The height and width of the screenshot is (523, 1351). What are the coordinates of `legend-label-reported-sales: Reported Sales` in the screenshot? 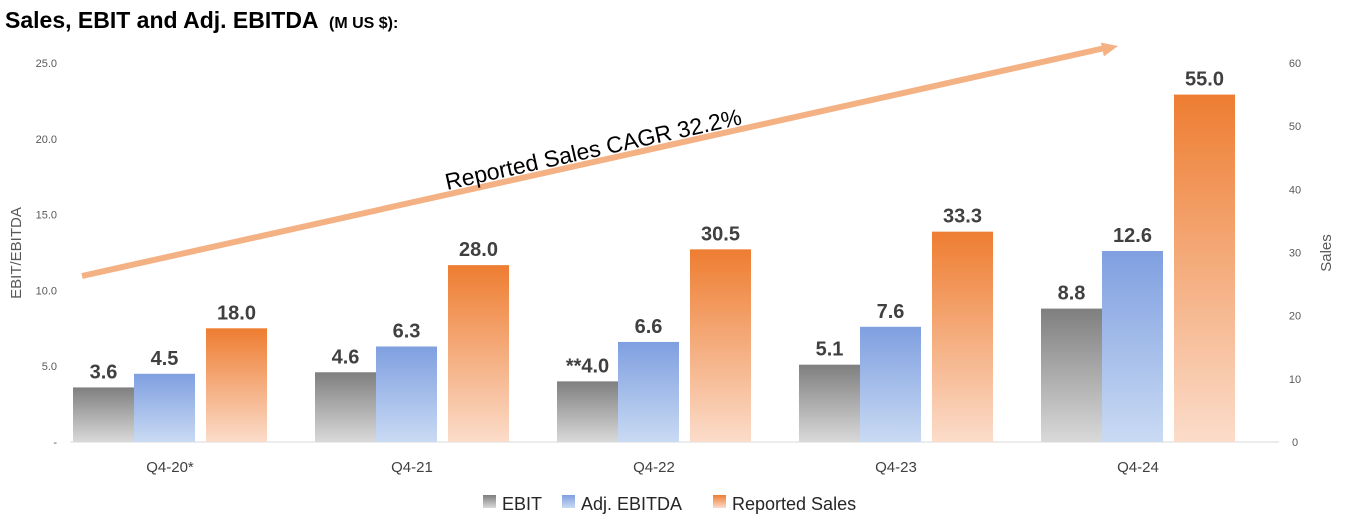 It's located at (794, 504).